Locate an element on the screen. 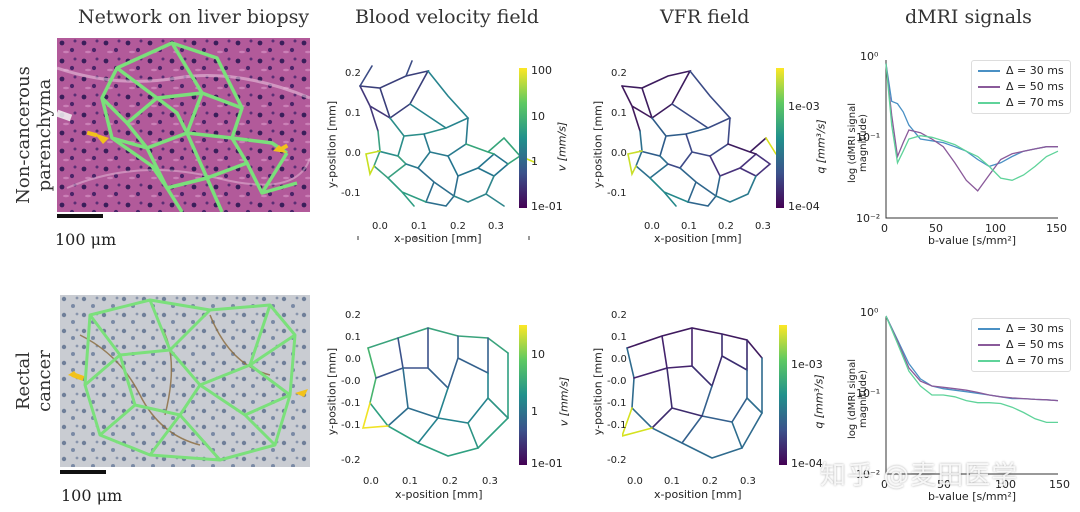 The width and height of the screenshot is (1080, 512). vascular-network-overlay is located at coordinates (190, 380).